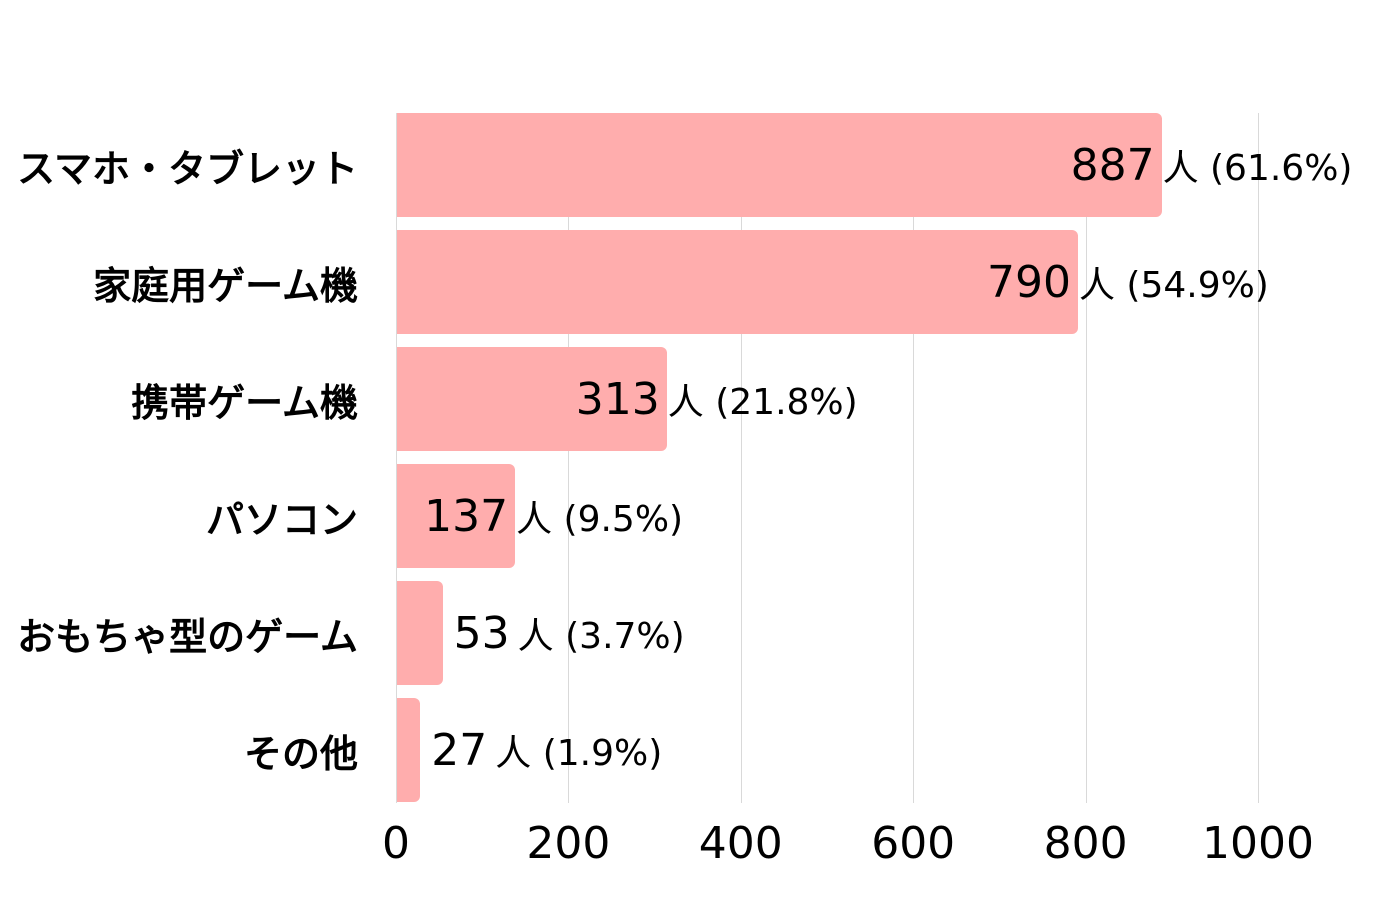  Describe the element at coordinates (187, 636) in the screenshot. I see `category-label: おもちゃ型のゲーム` at that location.